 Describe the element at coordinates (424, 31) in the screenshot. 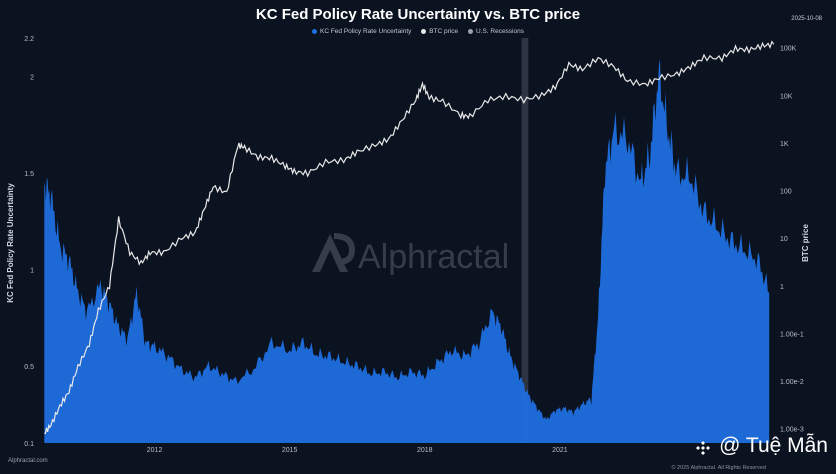

I see `legend-swatch-btc` at that location.